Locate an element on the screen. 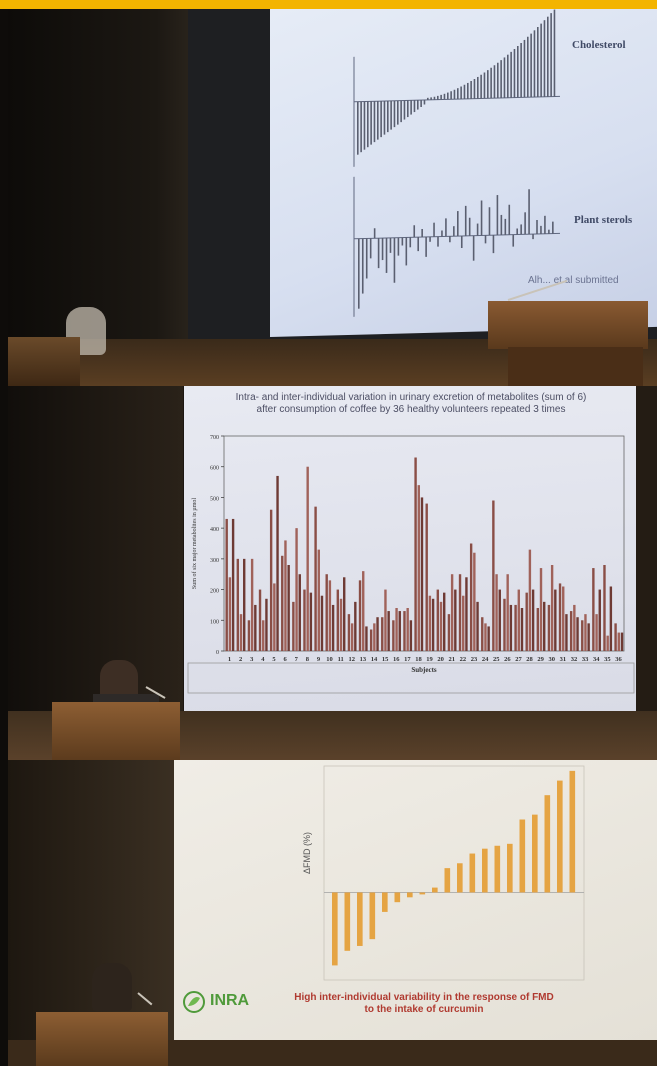 This screenshot has width=657, height=1066. x-tick-label: 6 is located at coordinates (285, 659).